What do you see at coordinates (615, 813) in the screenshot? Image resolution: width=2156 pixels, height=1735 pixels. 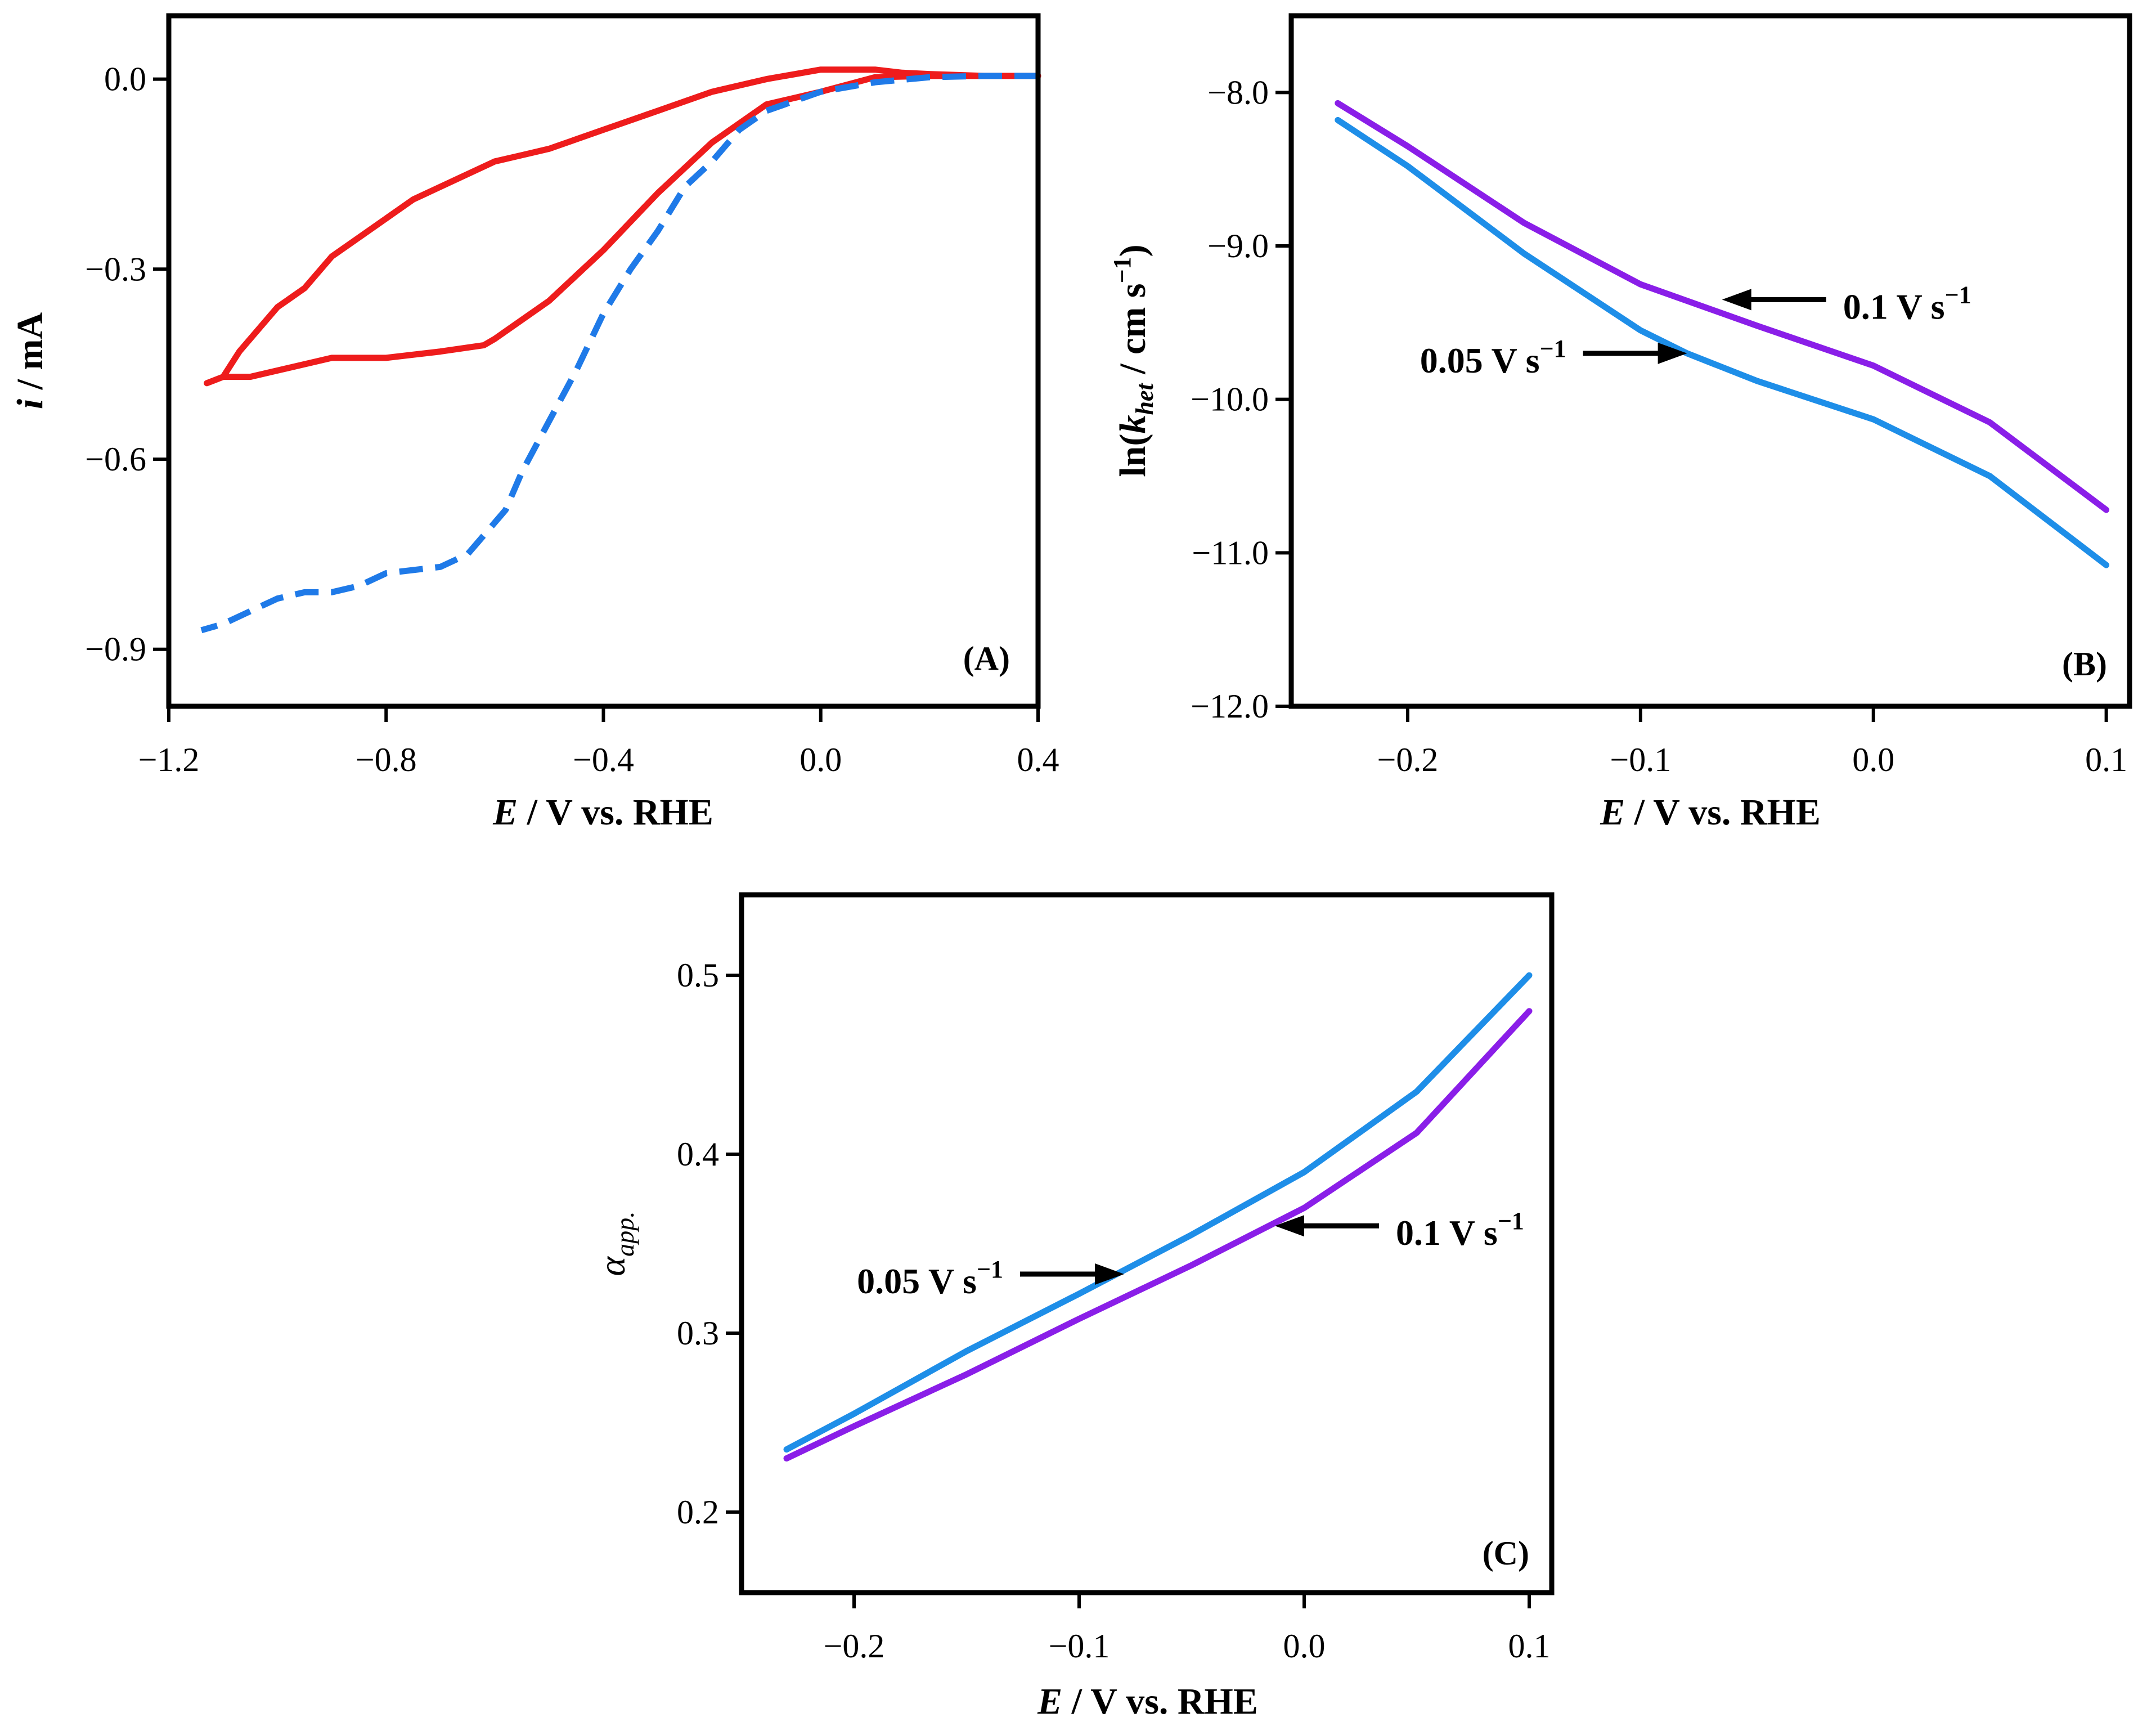 I see `panel-a-xlabel-unit: / V vs. RHE` at bounding box center [615, 813].